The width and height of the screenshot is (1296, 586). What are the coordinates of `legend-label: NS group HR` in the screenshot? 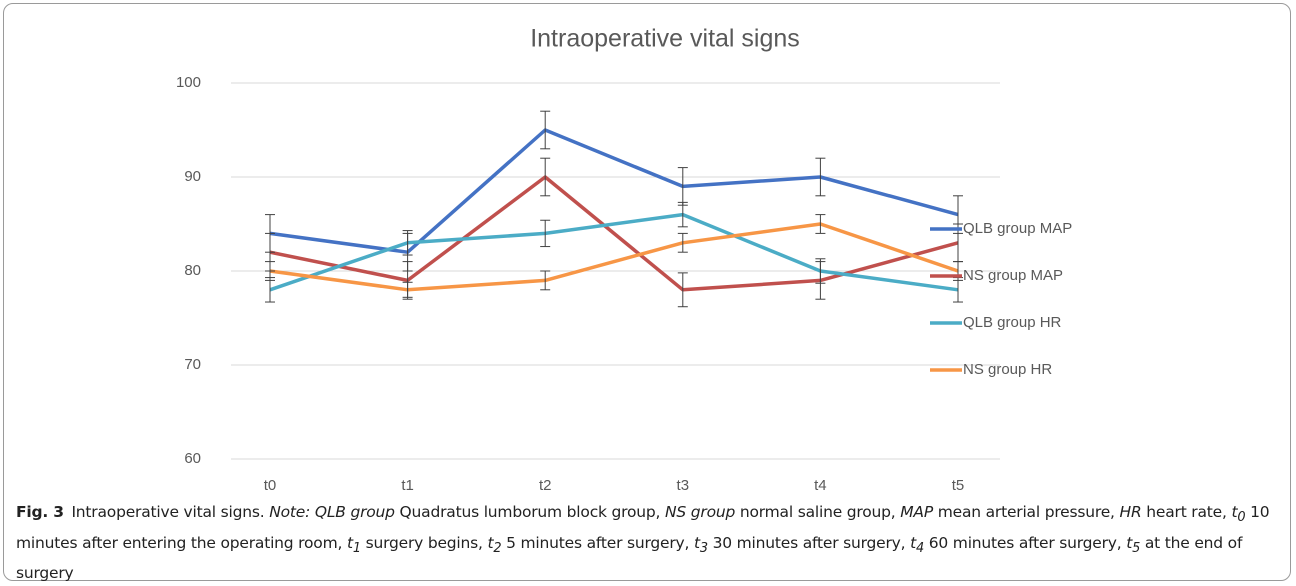 It's located at (1007, 369).